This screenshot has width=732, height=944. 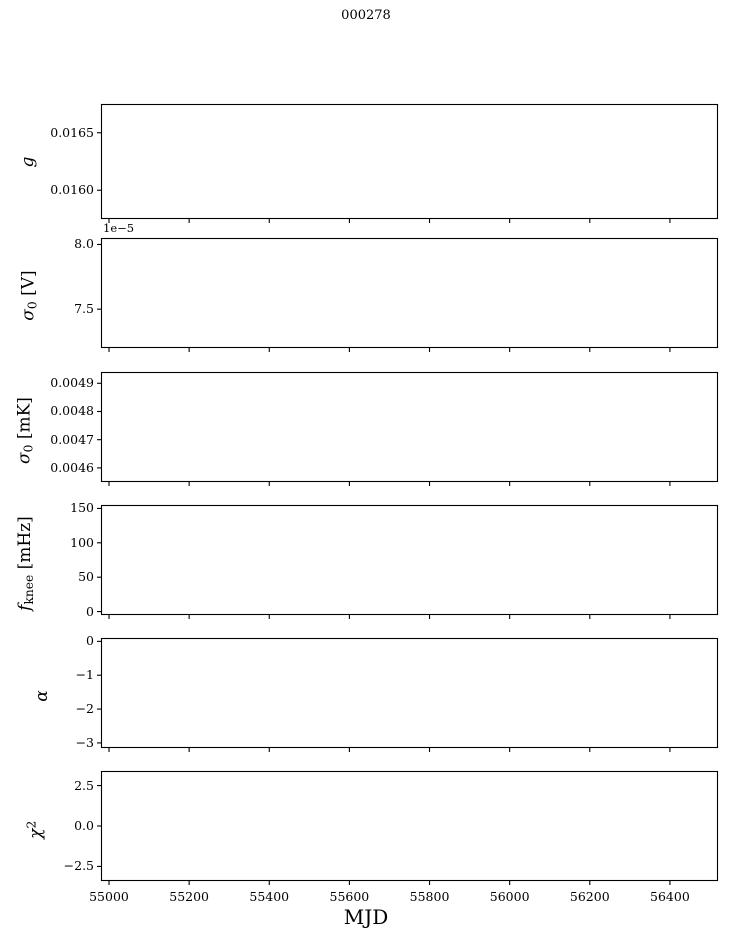 What do you see at coordinates (72, 467) in the screenshot?
I see `ytick-label: 0.0046` at bounding box center [72, 467].